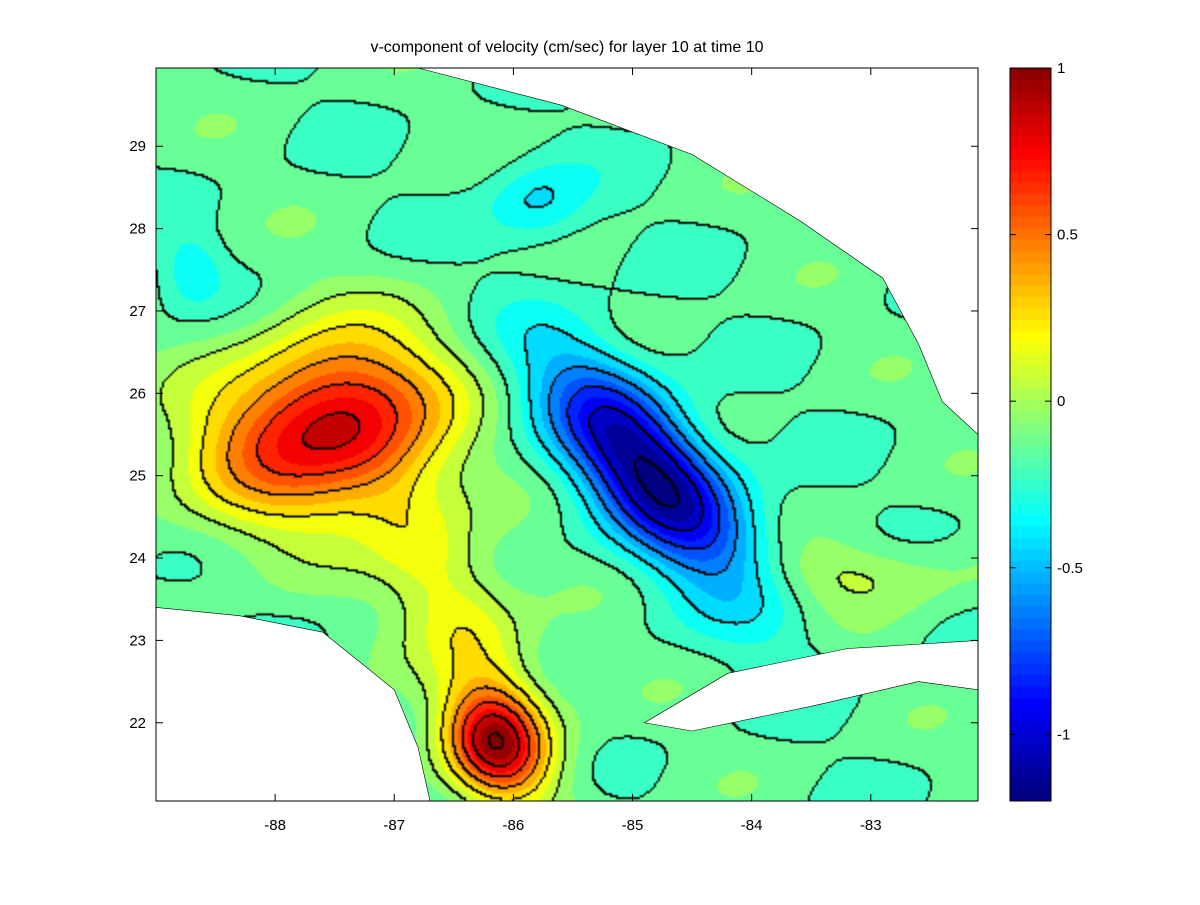 The width and height of the screenshot is (1200, 905). What do you see at coordinates (633, 825) in the screenshot?
I see `x-tick-label: -85` at bounding box center [633, 825].